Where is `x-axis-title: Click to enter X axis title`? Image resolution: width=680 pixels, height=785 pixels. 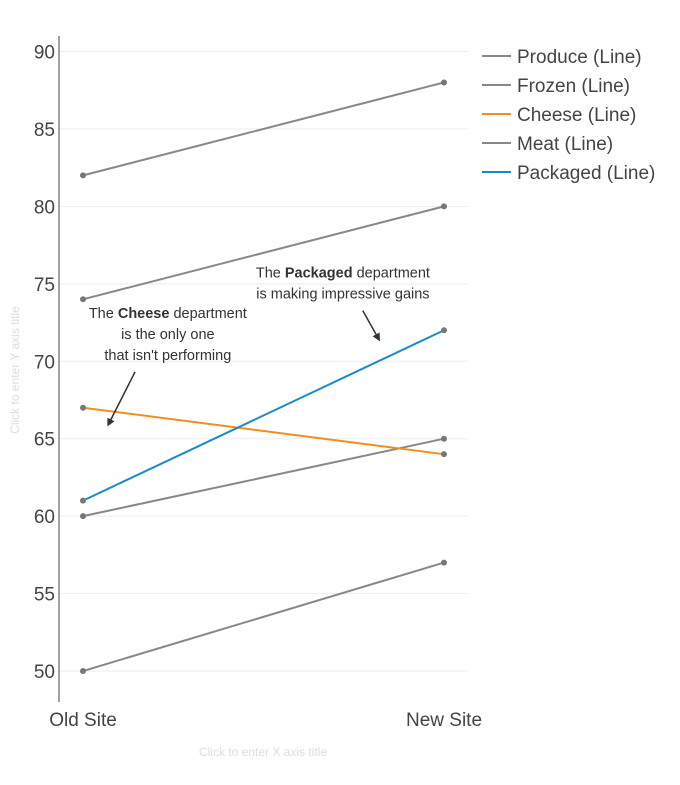
x-axis-title: Click to enter X axis title is located at coordinates (263, 752).